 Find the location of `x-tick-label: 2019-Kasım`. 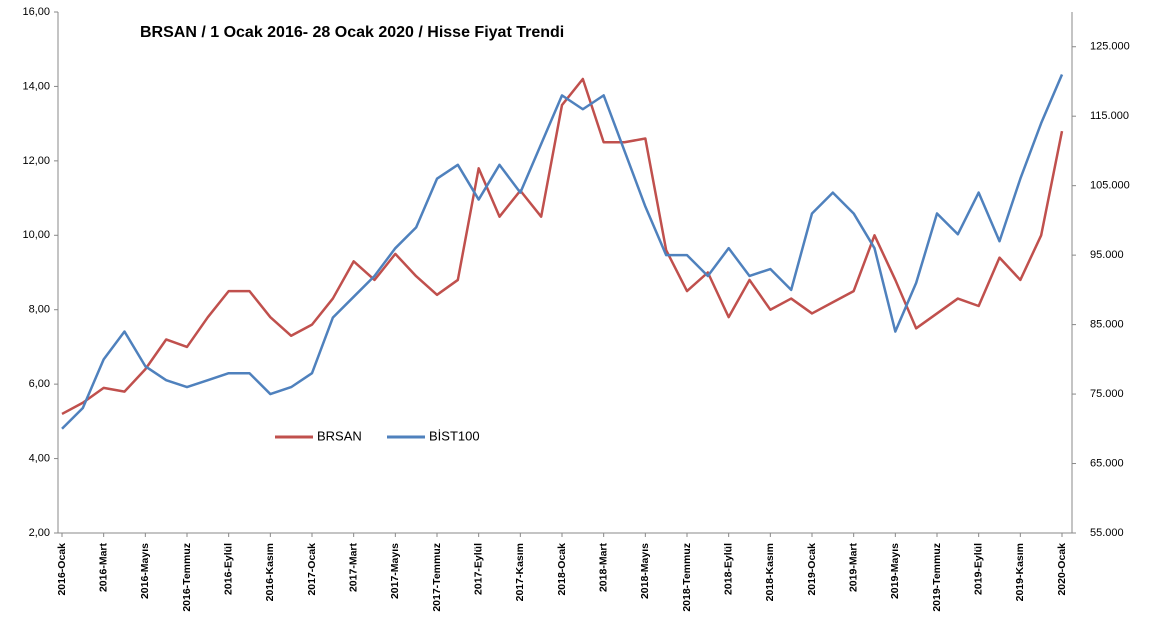

x-tick-label: 2019-Kasım is located at coordinates (1020, 572).